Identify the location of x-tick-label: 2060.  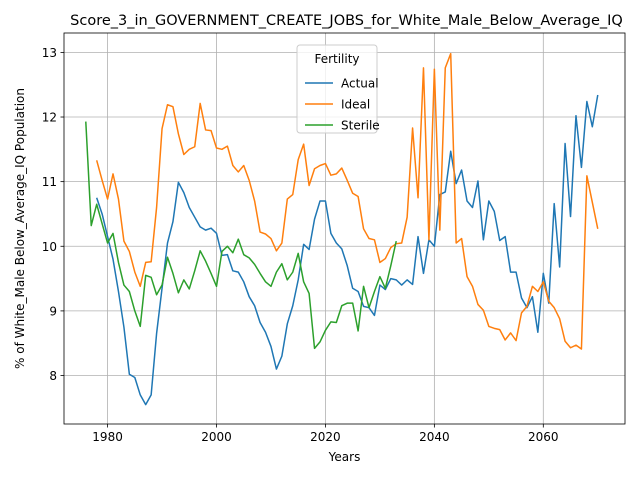
(543, 437).